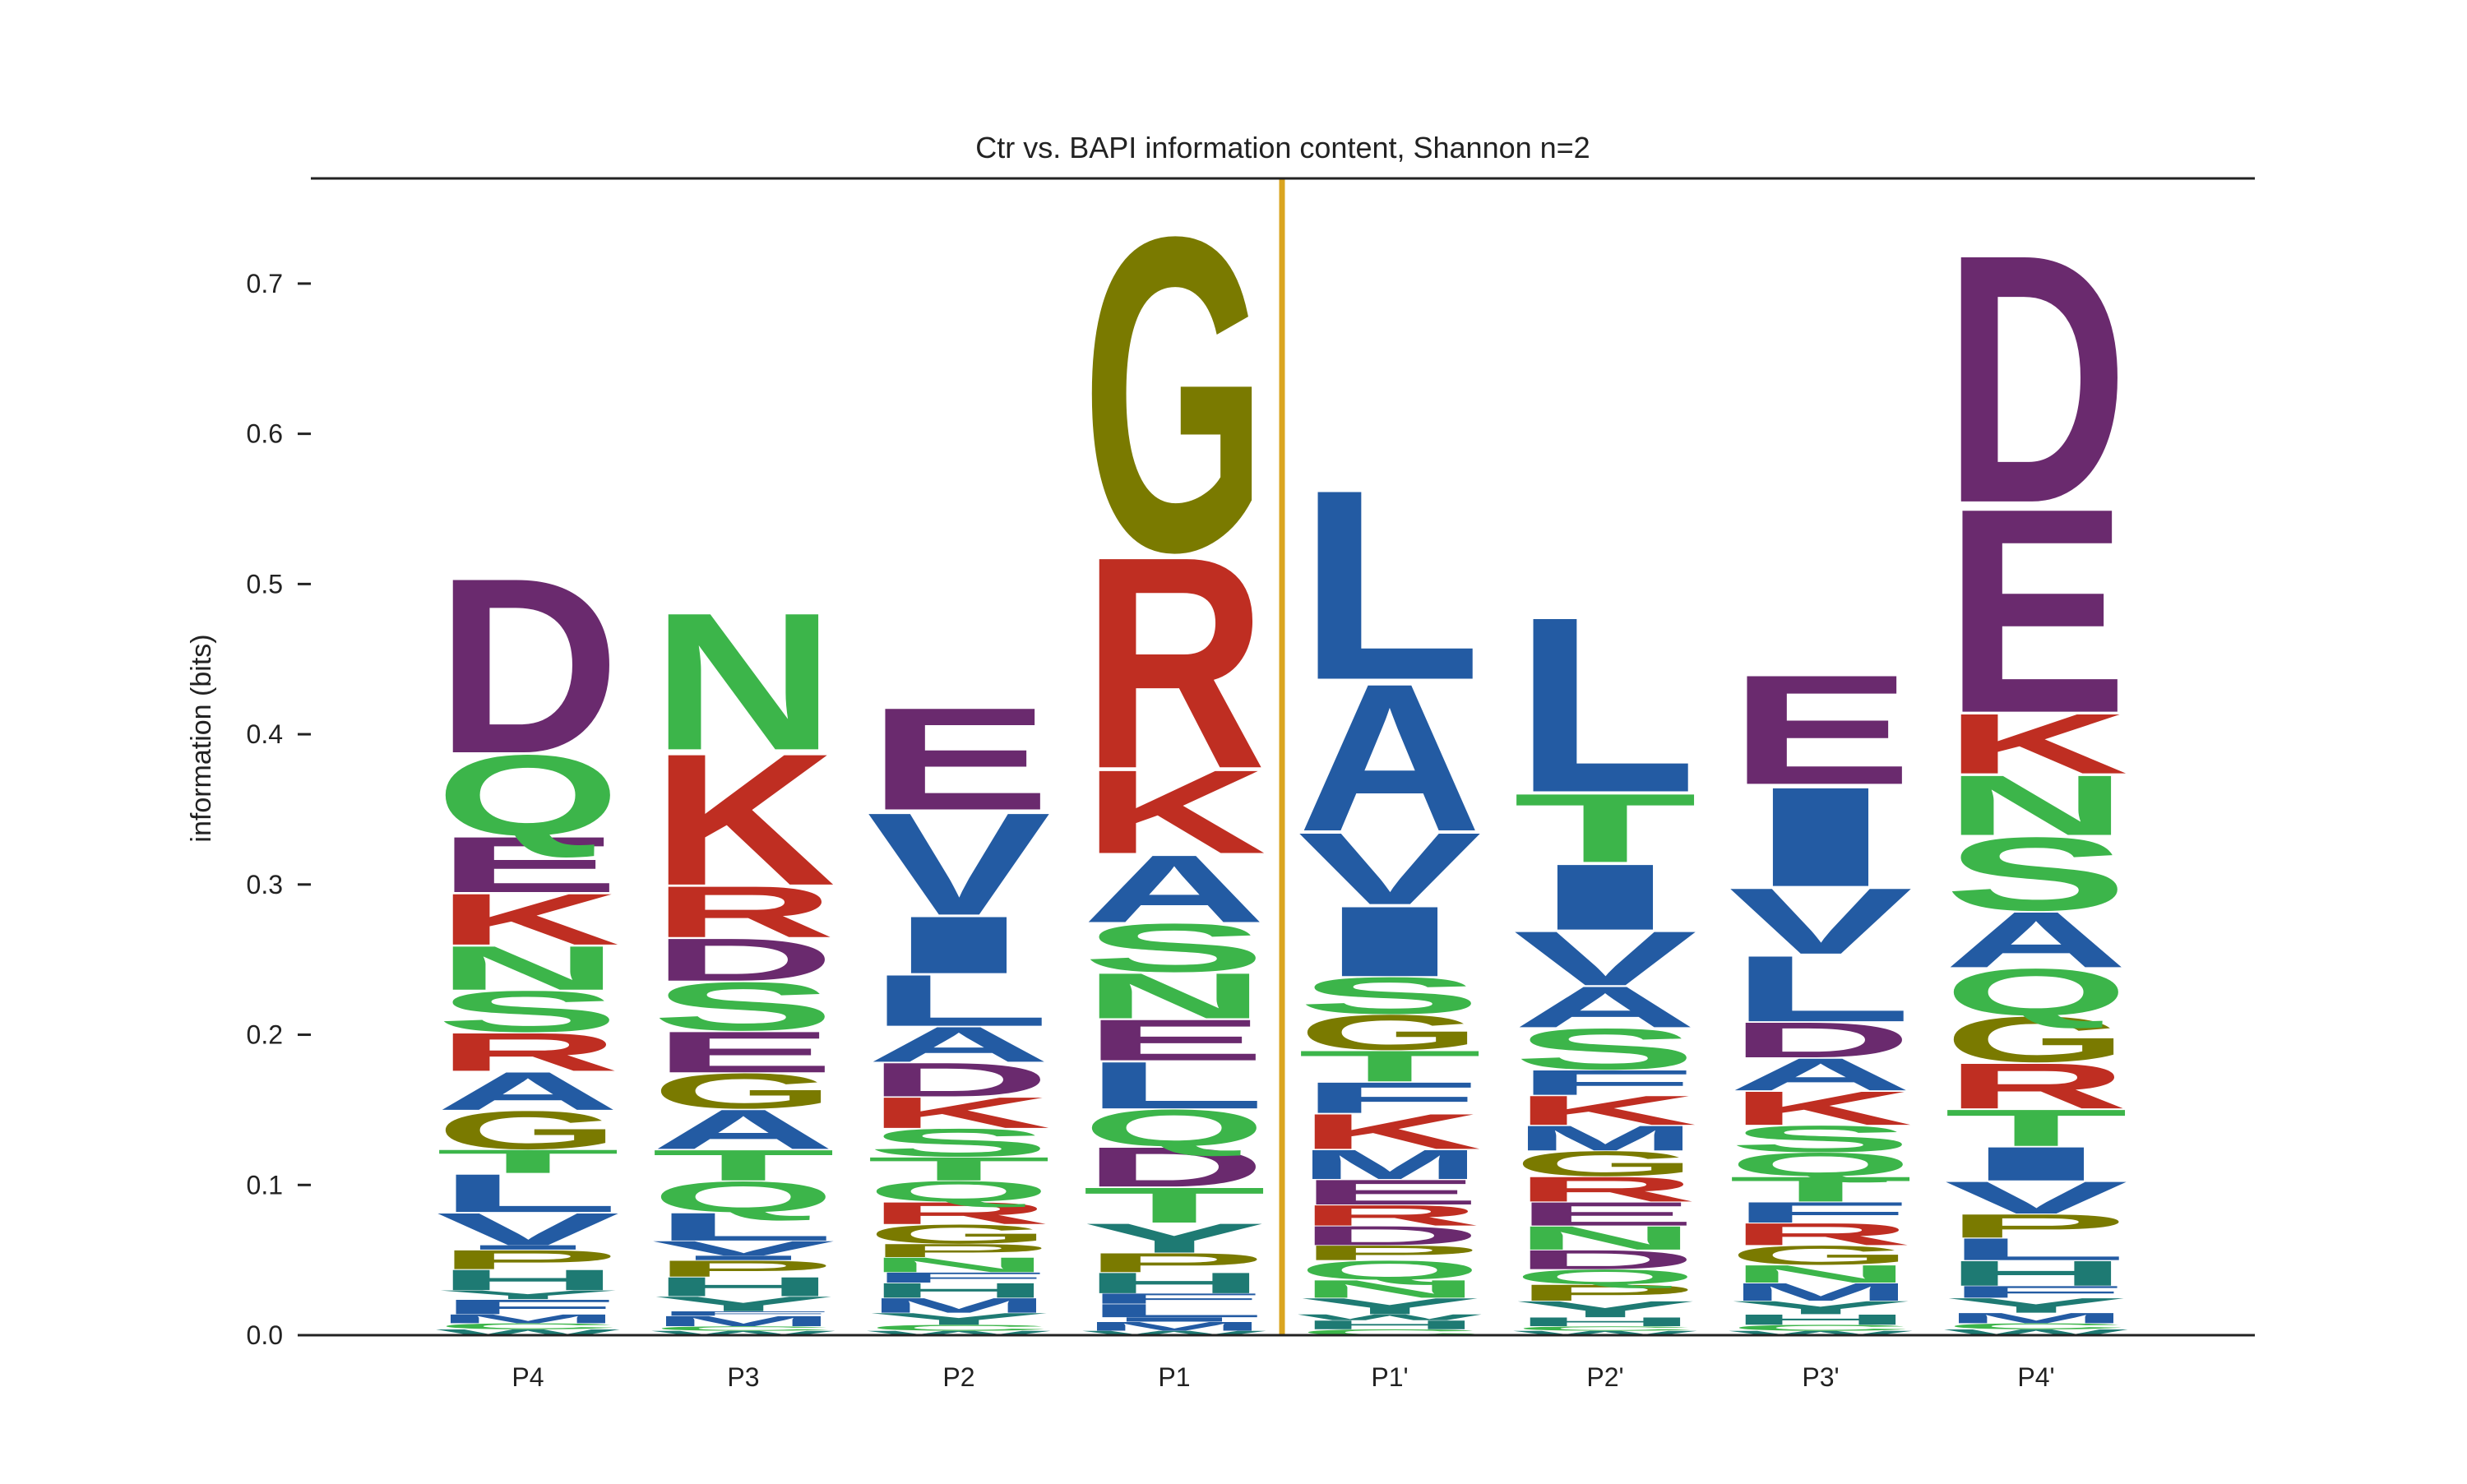 Image resolution: width=2467 pixels, height=1484 pixels. Describe the element at coordinates (265, 584) in the screenshot. I see `y-tick-label: 0.5` at that location.